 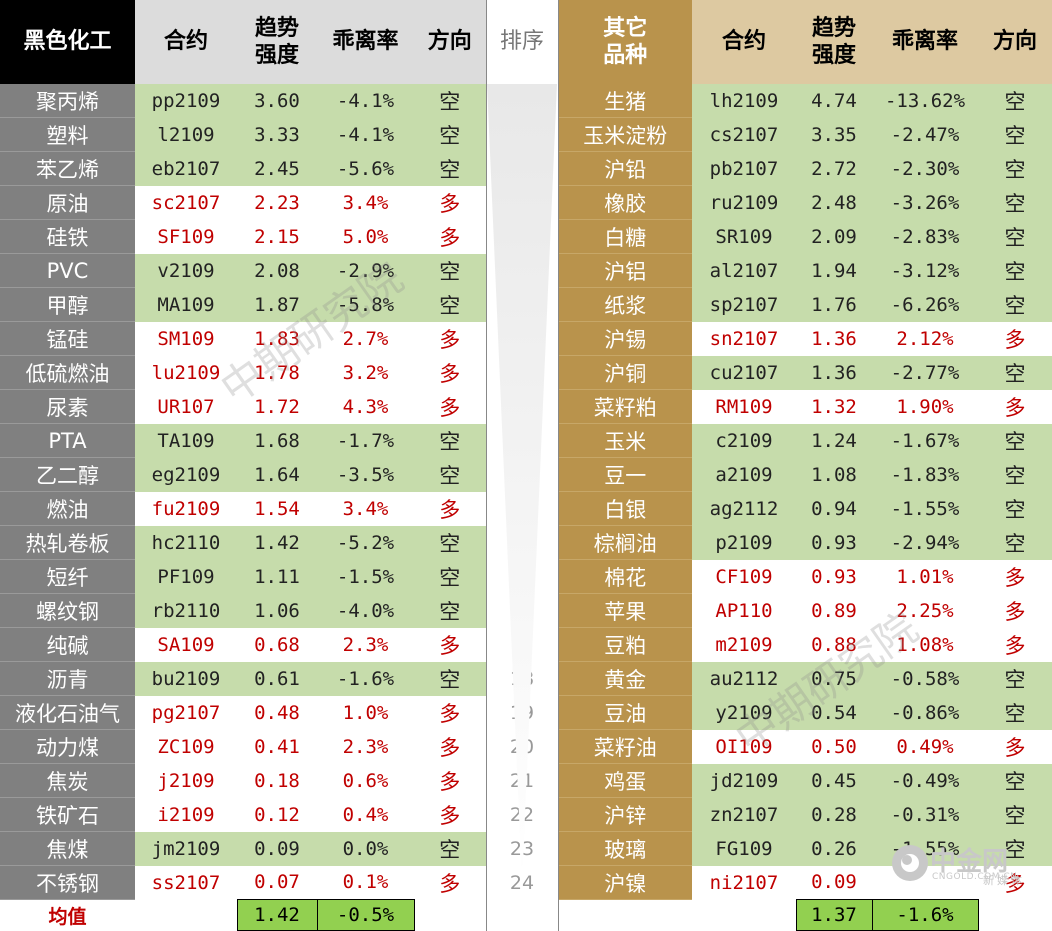 What do you see at coordinates (744, 440) in the screenshot?
I see `right-contract: c2109` at bounding box center [744, 440].